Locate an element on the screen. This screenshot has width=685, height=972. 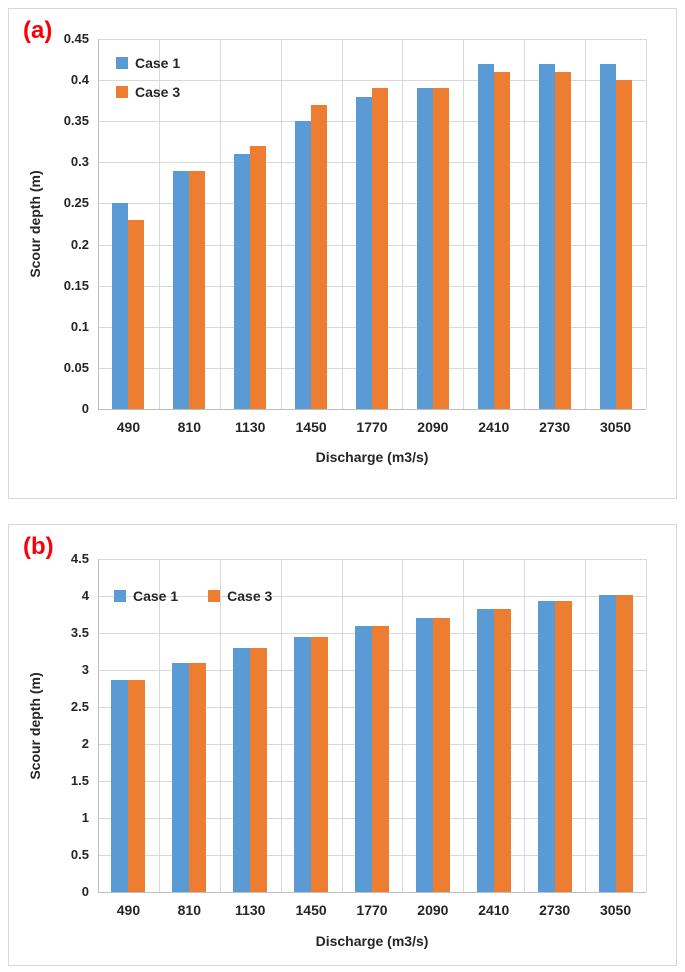
legend-item-case3: Case 3 is located at coordinates (148, 92).